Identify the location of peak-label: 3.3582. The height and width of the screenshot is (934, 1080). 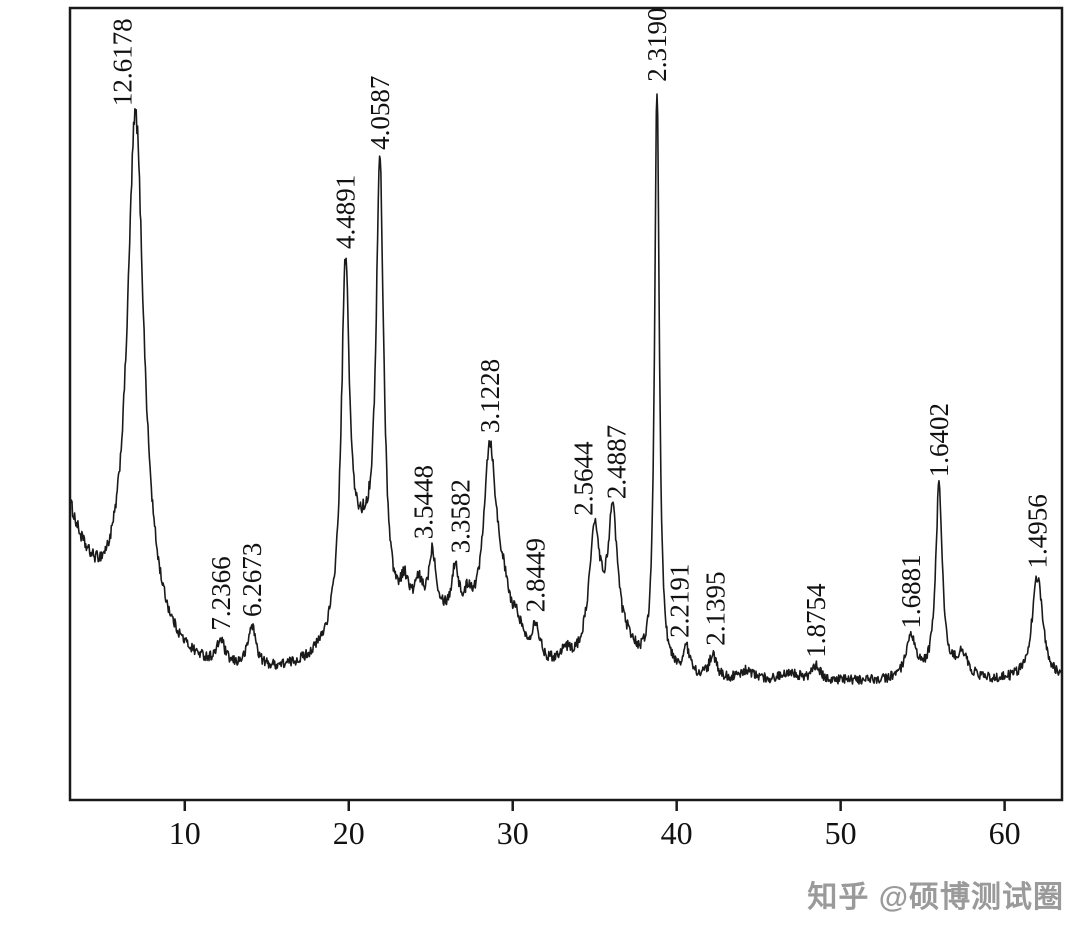
(460, 516).